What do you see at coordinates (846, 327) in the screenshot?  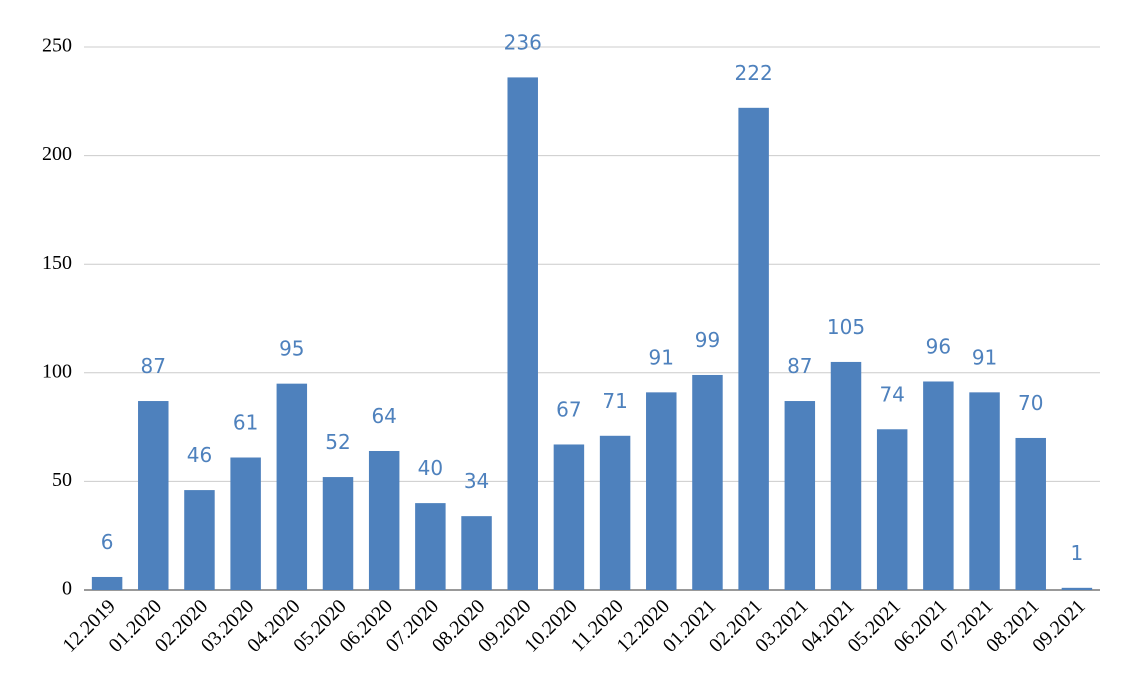 I see `value-label: 105` at bounding box center [846, 327].